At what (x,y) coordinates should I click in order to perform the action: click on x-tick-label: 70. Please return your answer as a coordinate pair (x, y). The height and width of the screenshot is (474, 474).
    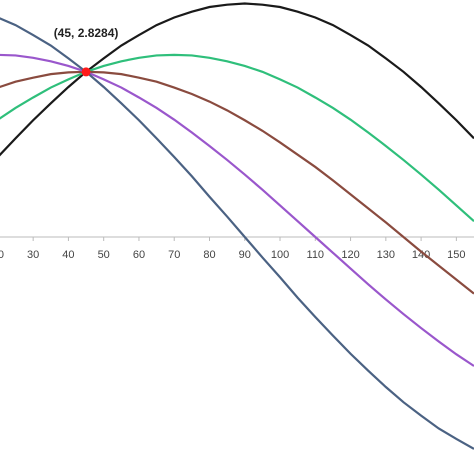
    Looking at the image, I should click on (174, 255).